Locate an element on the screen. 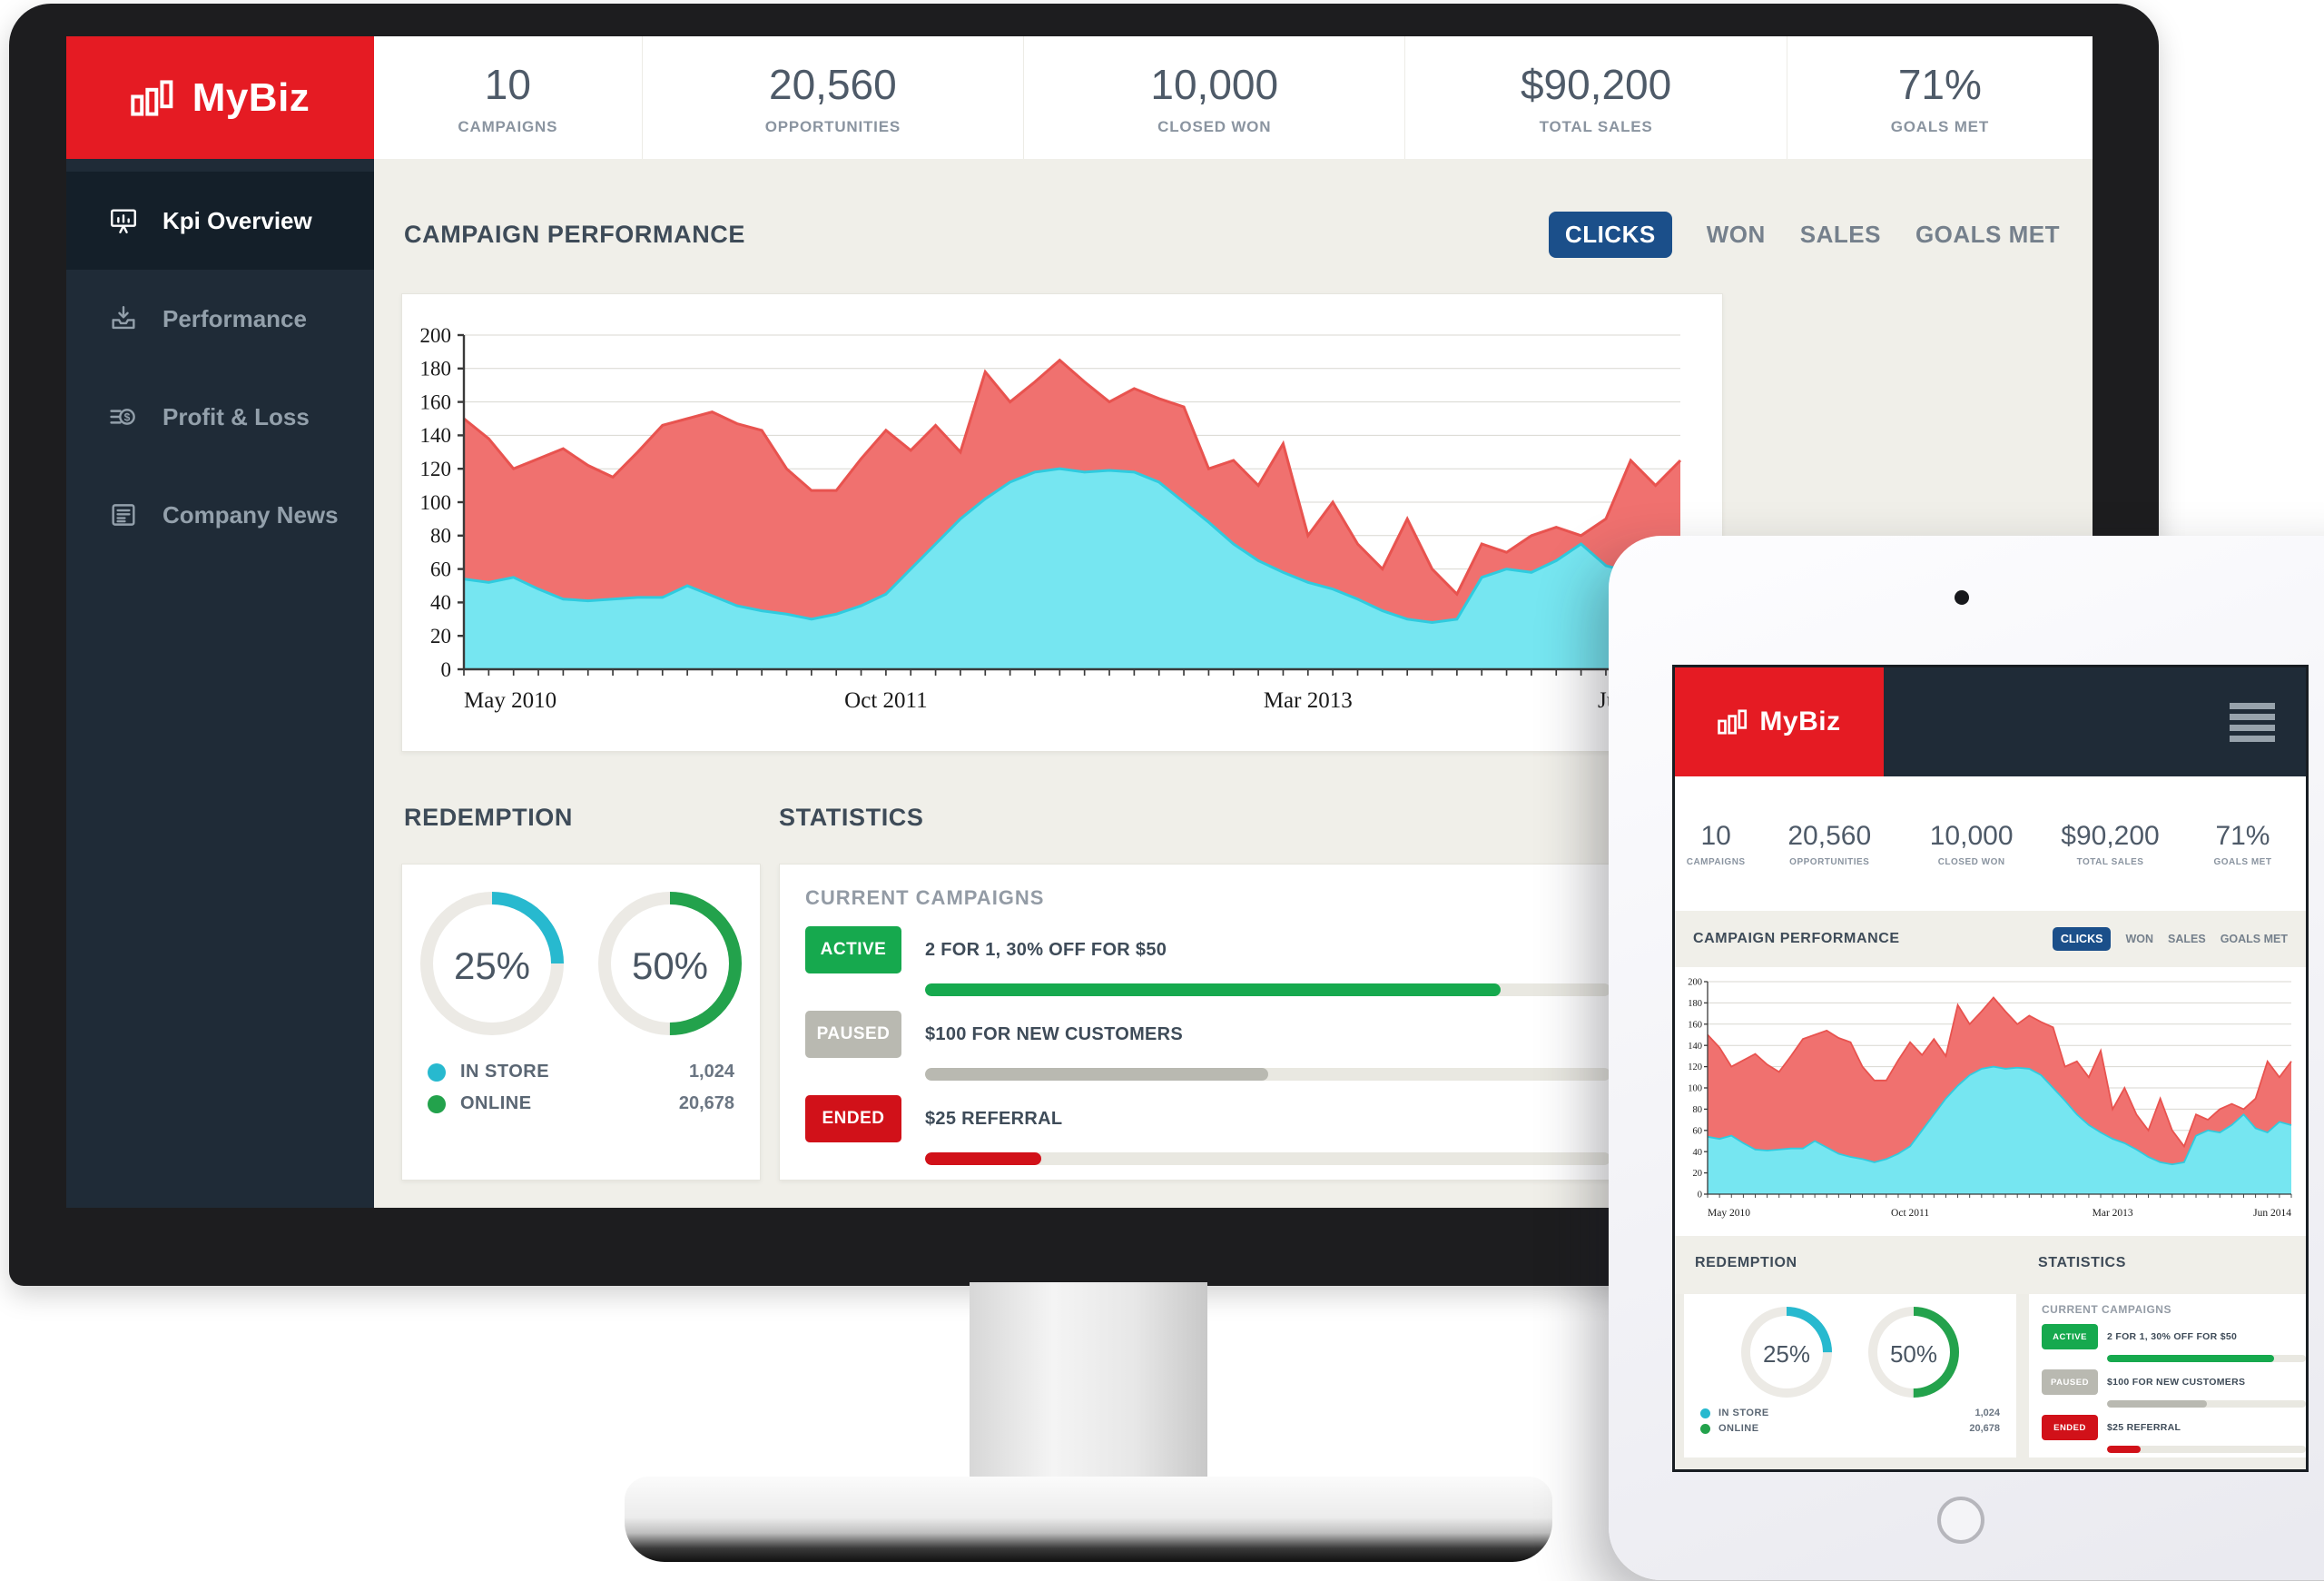 The image size is (2324, 1581). kpi-value: 10 is located at coordinates (507, 84).